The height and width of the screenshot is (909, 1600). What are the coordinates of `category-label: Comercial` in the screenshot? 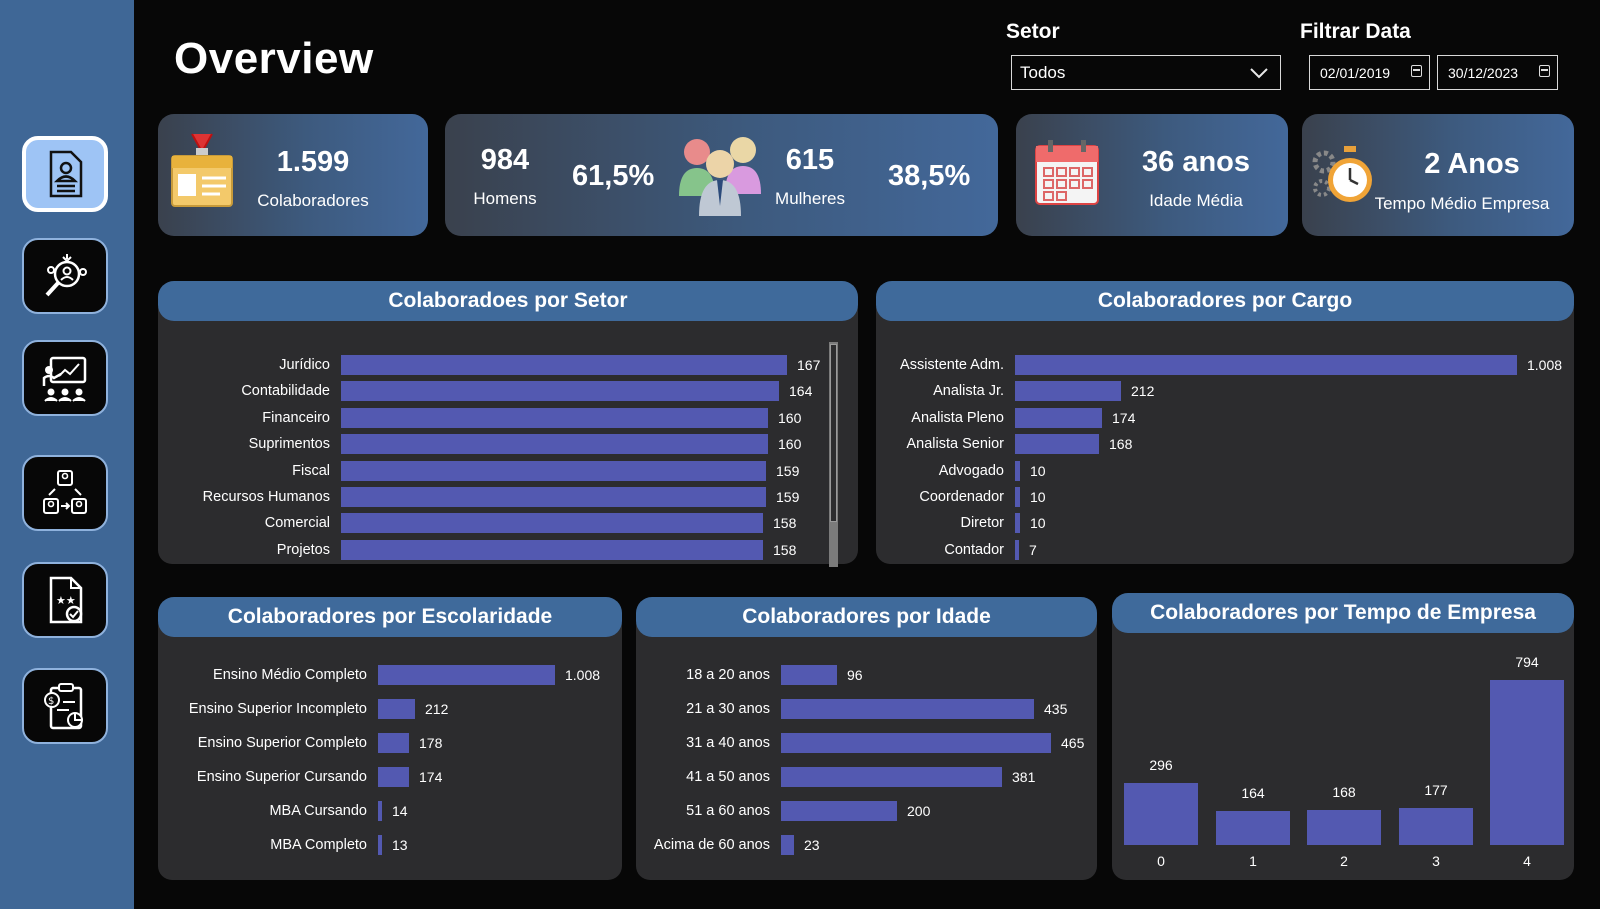 It's located at (297, 523).